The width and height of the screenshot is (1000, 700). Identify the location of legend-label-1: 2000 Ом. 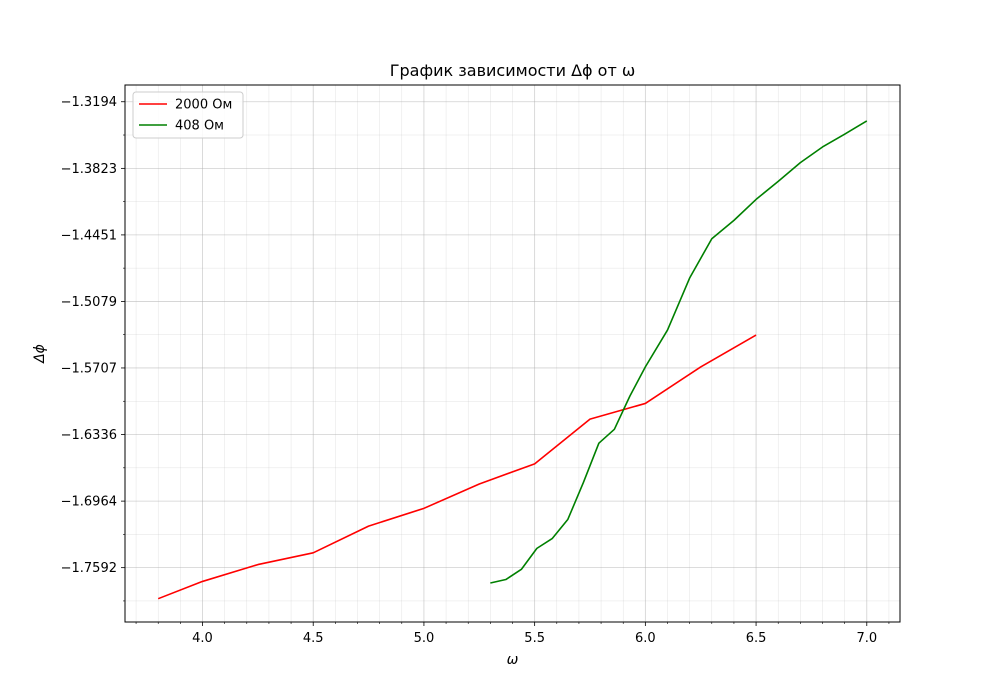
(203, 105).